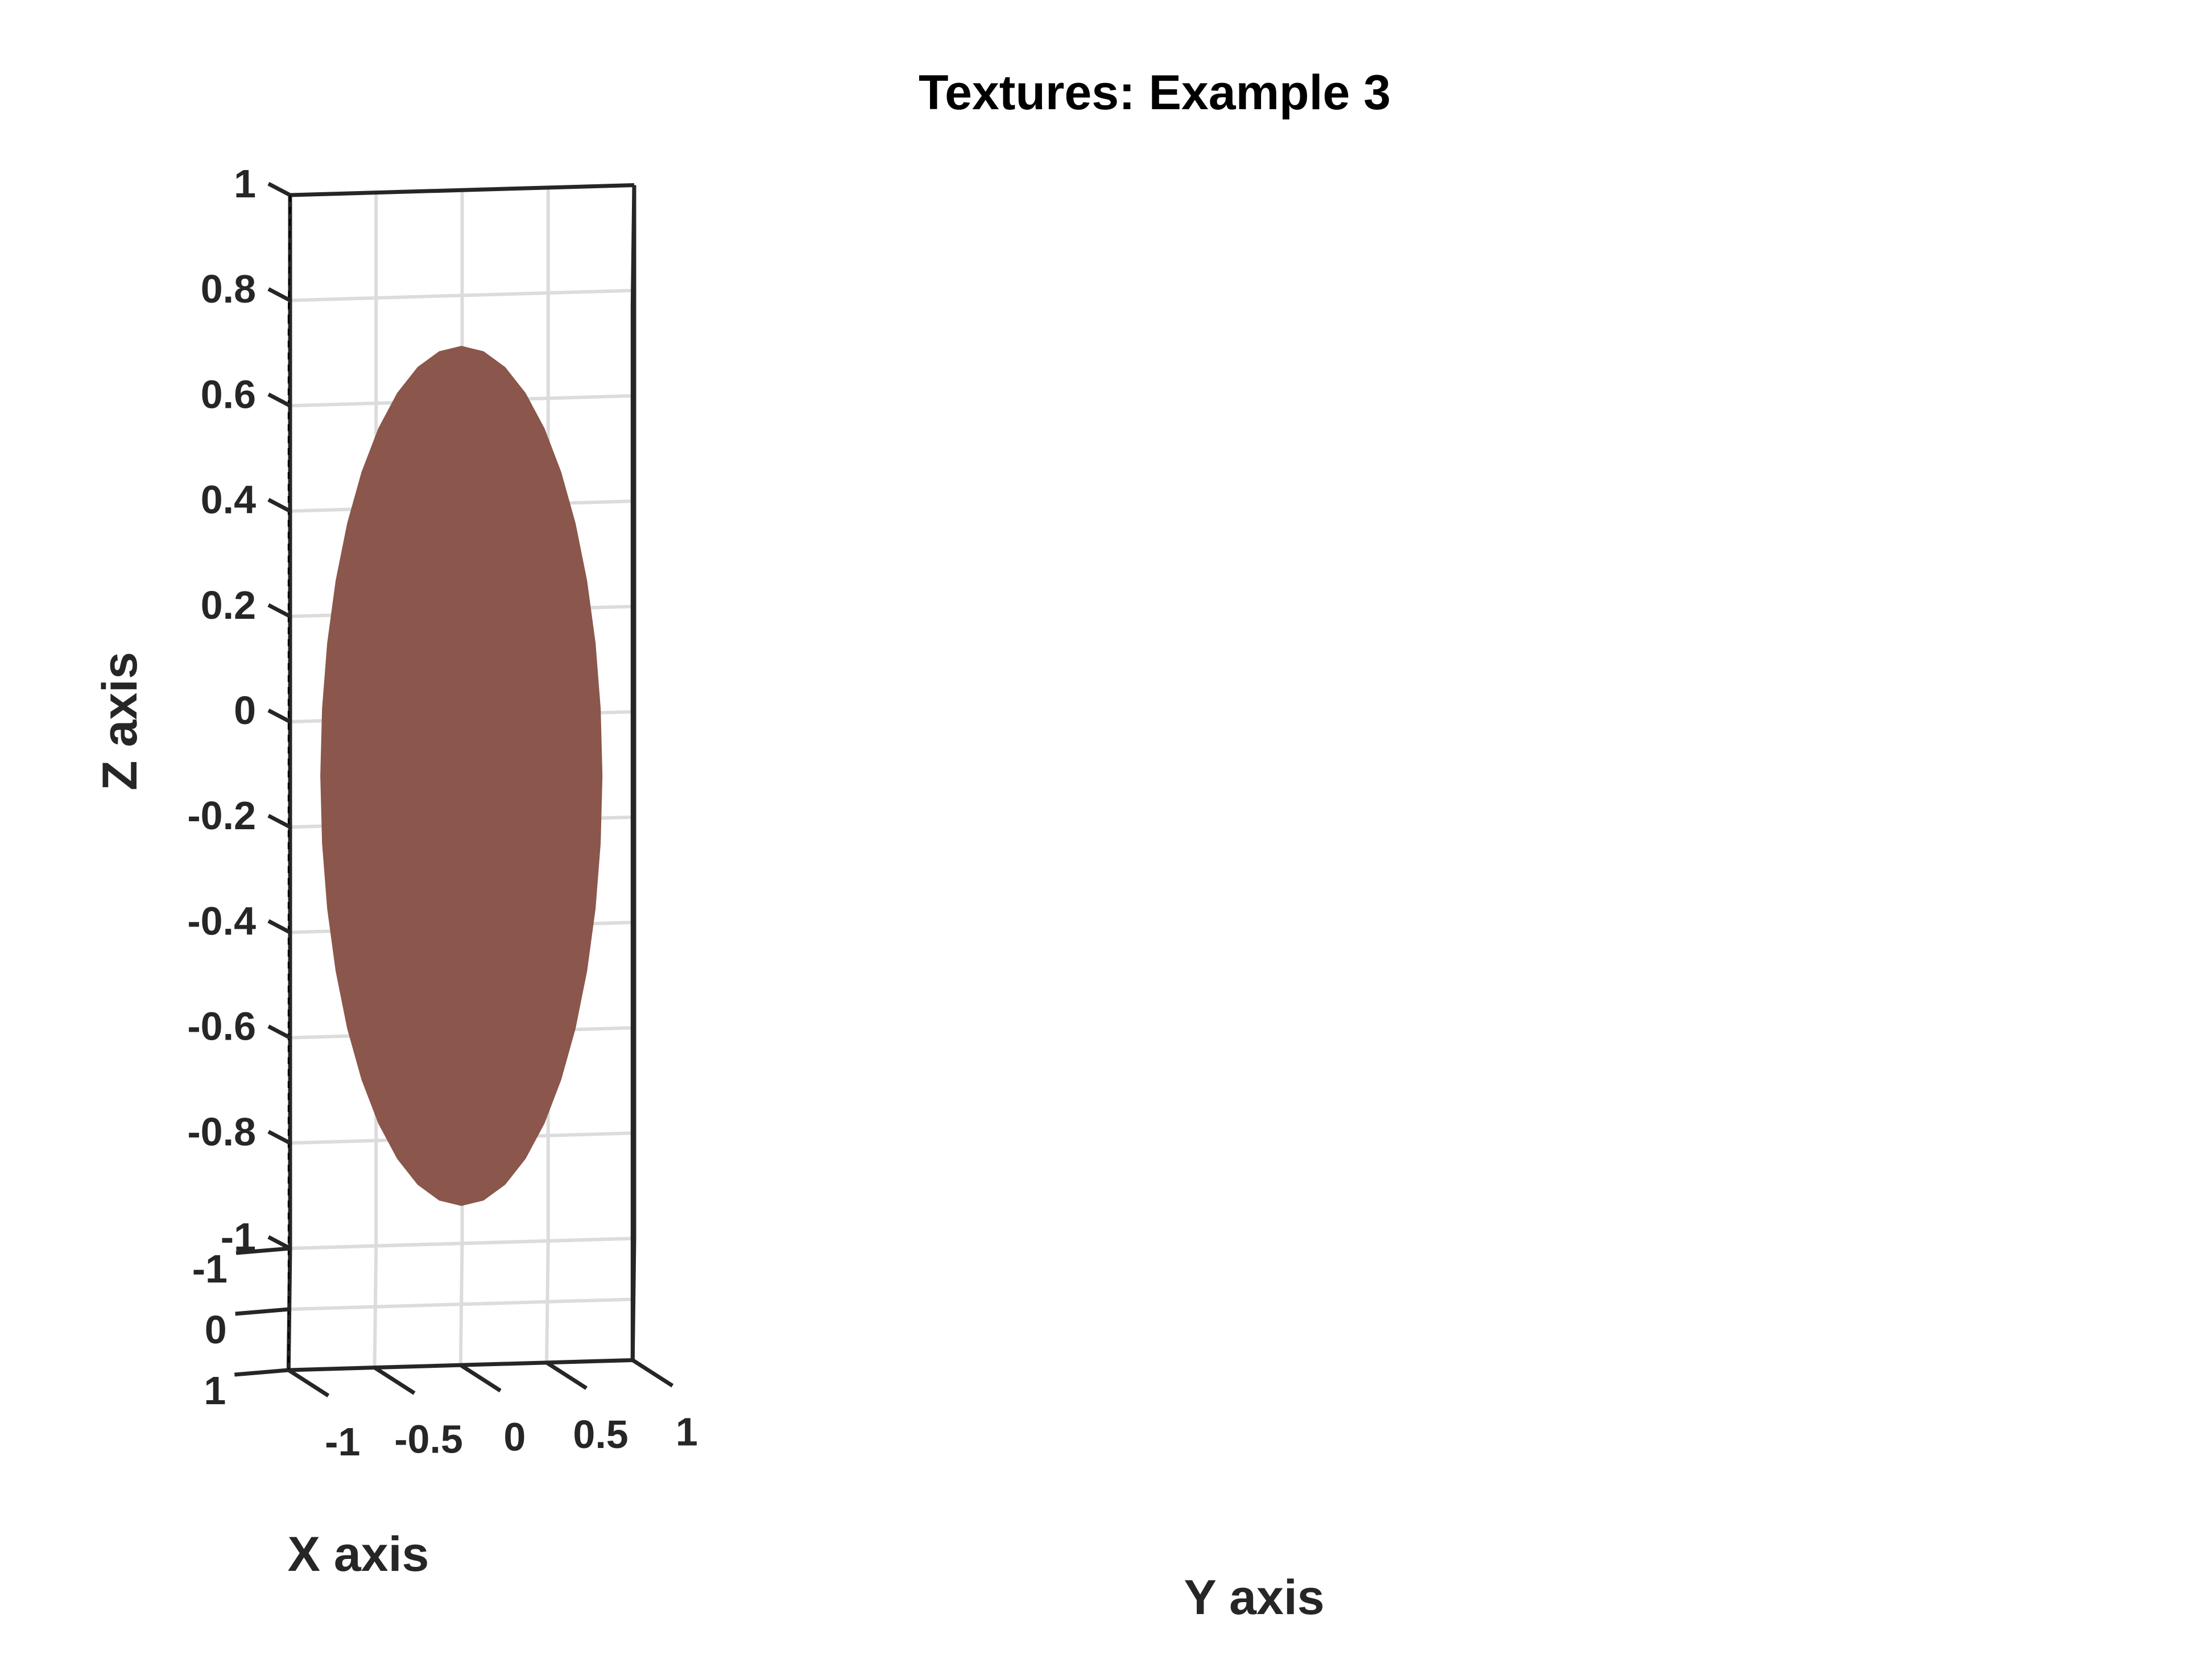  What do you see at coordinates (238, 1237) in the screenshot?
I see `z-tick-label: -1` at bounding box center [238, 1237].